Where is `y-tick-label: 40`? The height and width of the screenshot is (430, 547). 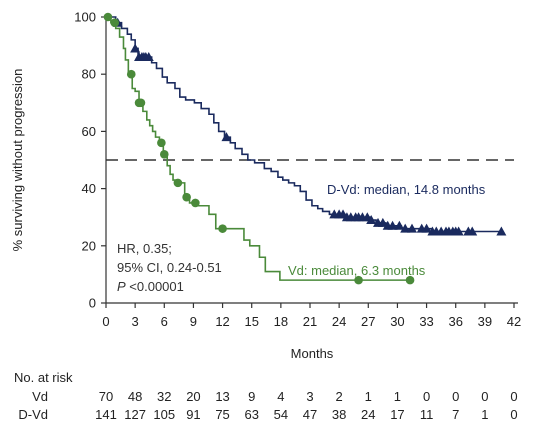 y-tick-label: 40 is located at coordinates (89, 188).